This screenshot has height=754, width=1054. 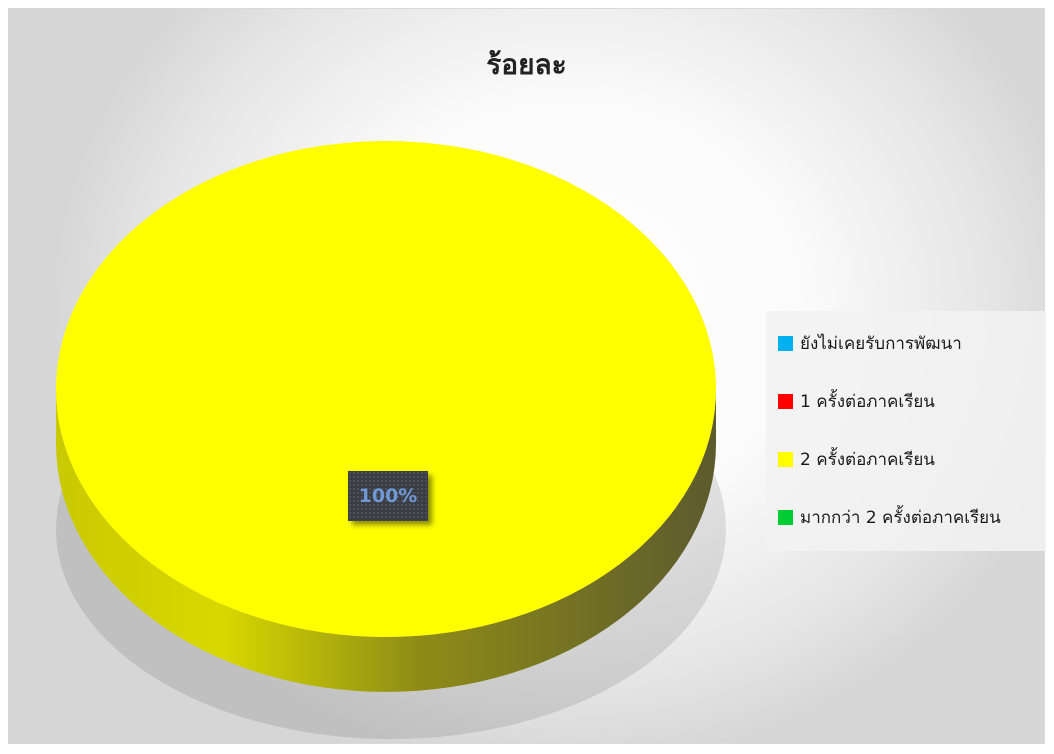 I want to click on legend-label: 2 ครั้งต่อภาคเรียน, so click(x=867, y=459).